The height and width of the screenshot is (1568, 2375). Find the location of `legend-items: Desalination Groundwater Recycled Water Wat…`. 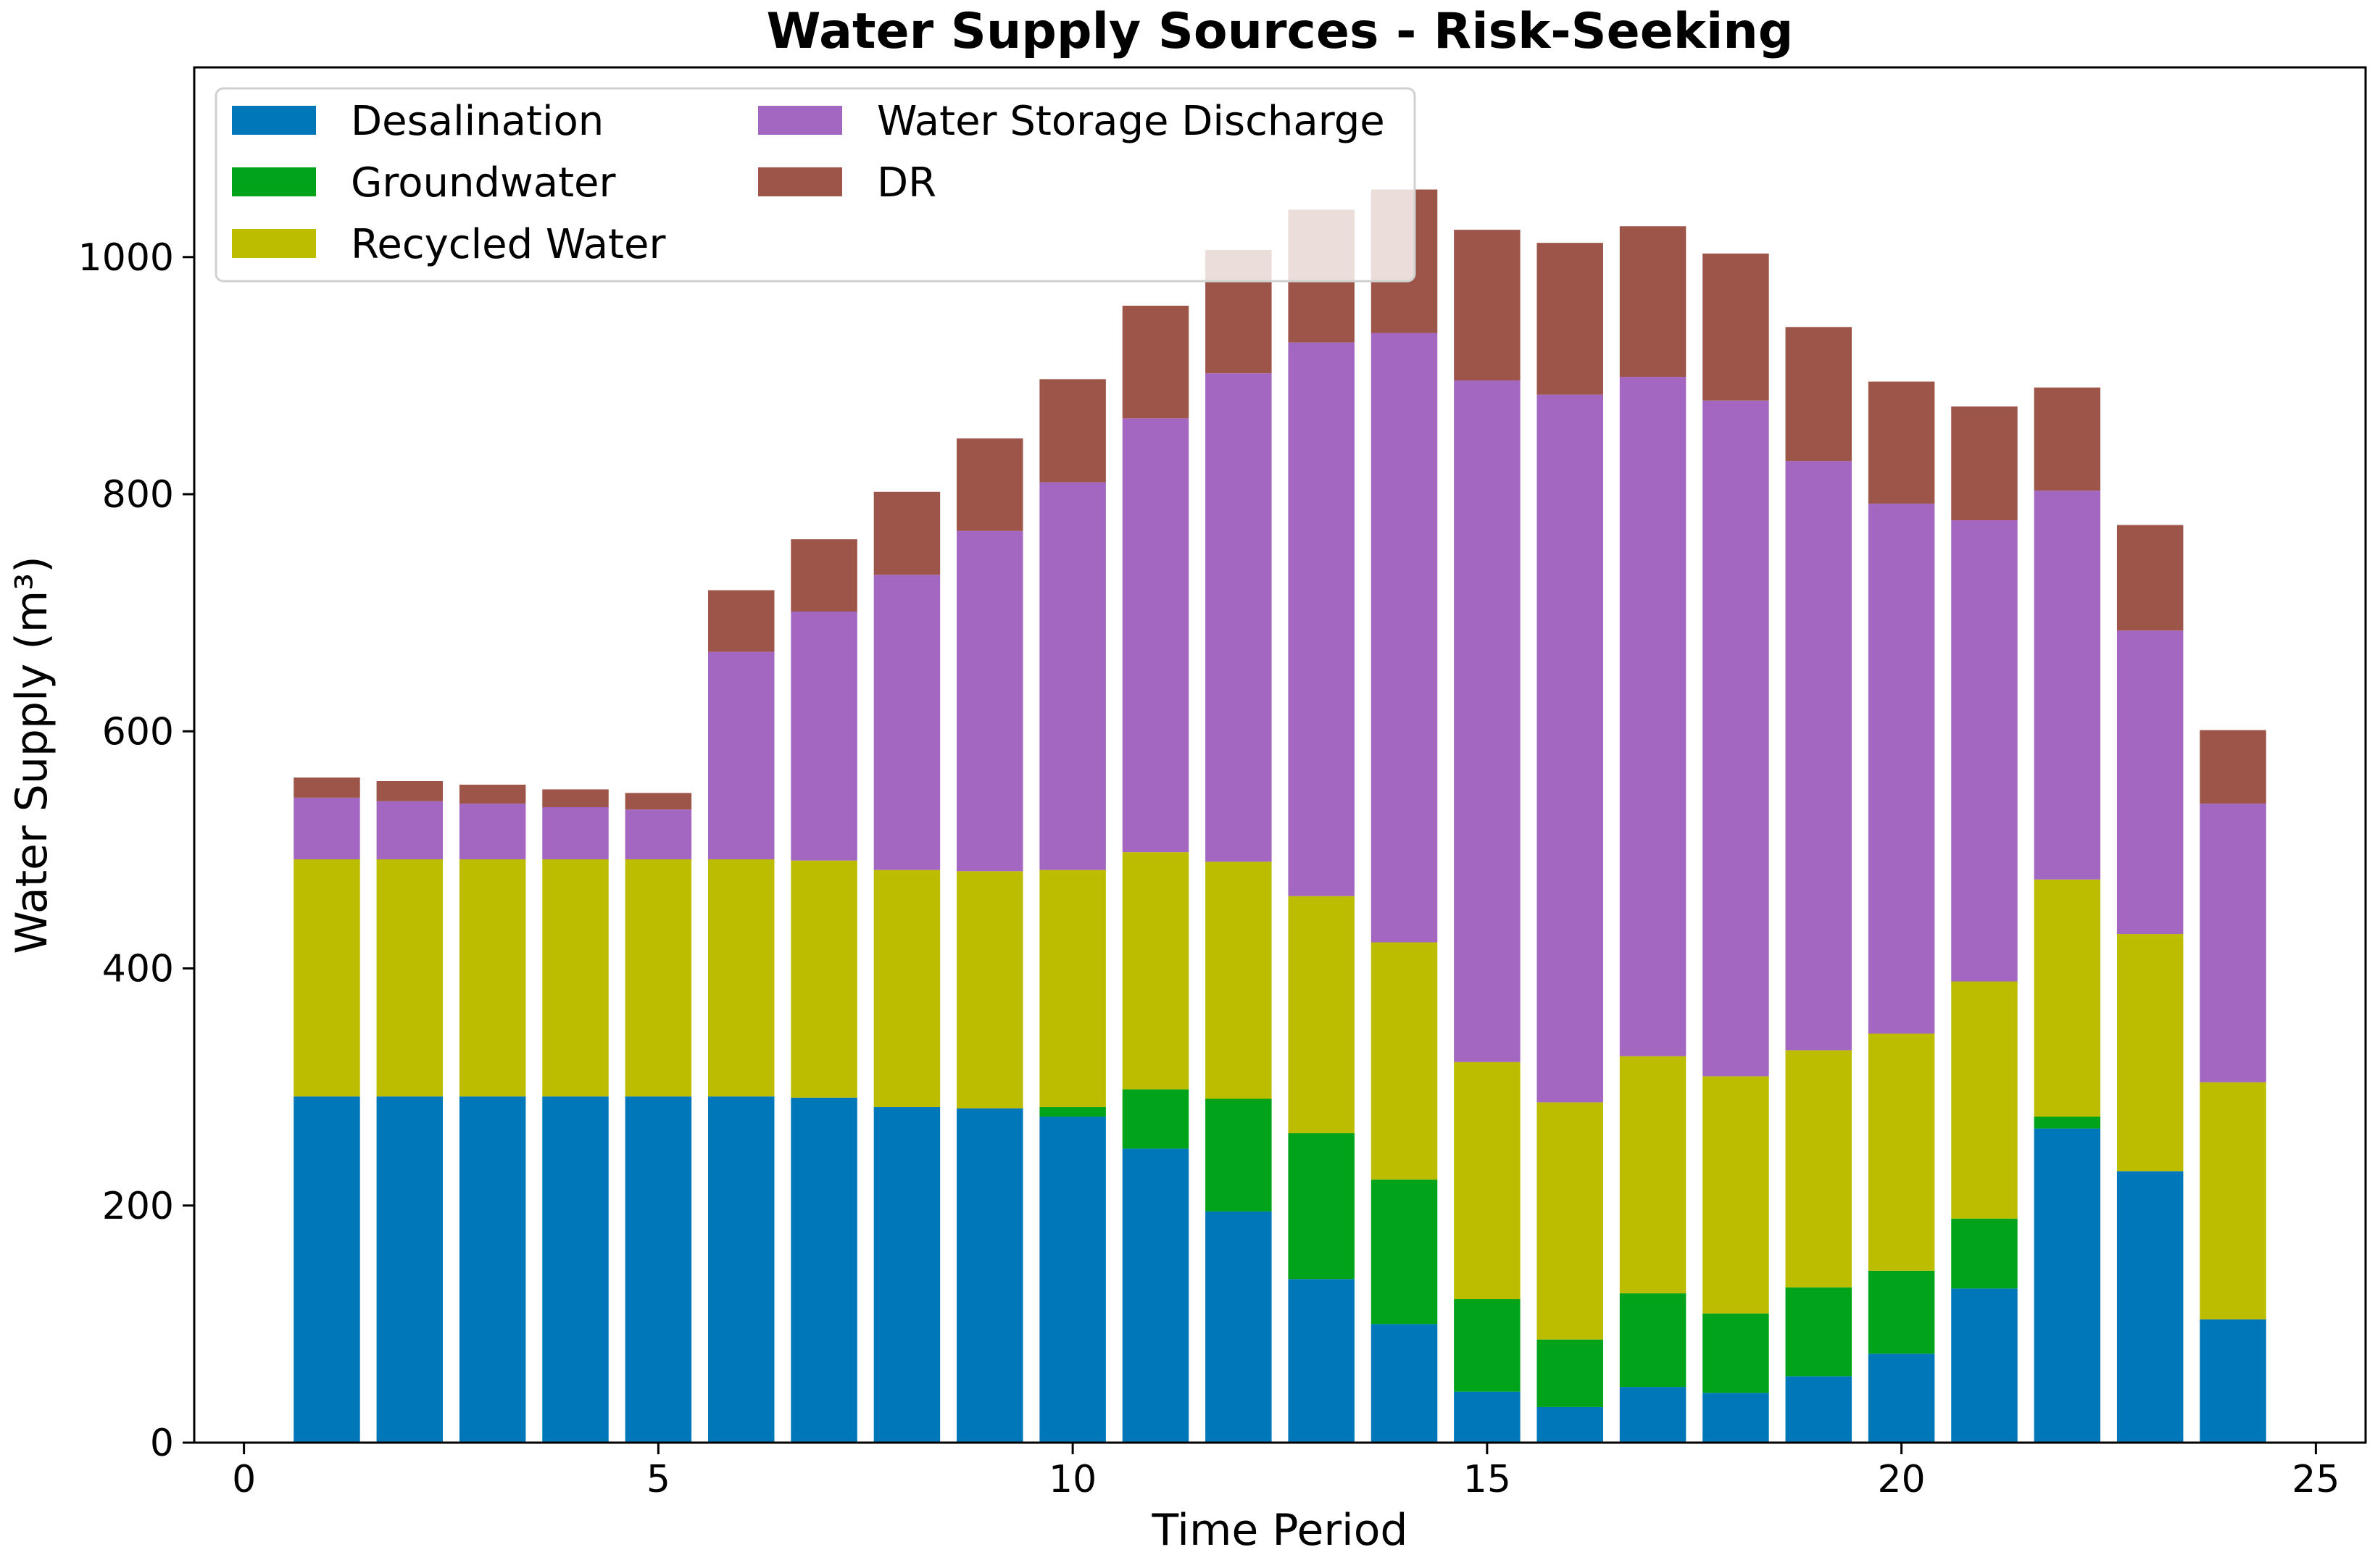

legend-items: Desalination Groundwater Recycled Water Wat… is located at coordinates (808, 183).